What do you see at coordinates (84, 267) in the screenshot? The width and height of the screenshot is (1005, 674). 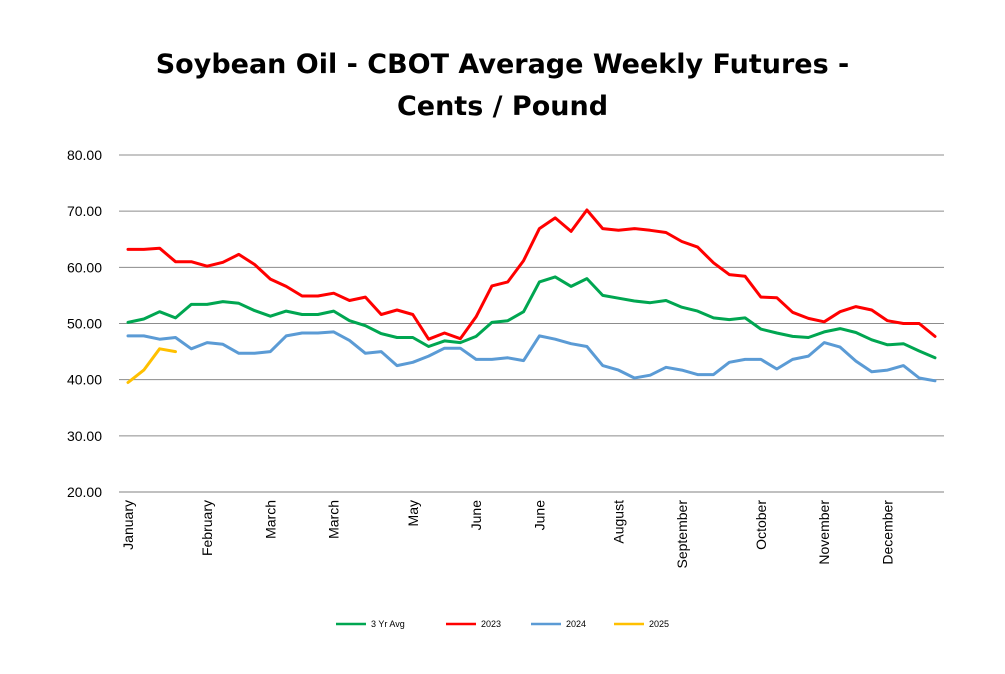 I see `y-tick-label: 60.00` at bounding box center [84, 267].